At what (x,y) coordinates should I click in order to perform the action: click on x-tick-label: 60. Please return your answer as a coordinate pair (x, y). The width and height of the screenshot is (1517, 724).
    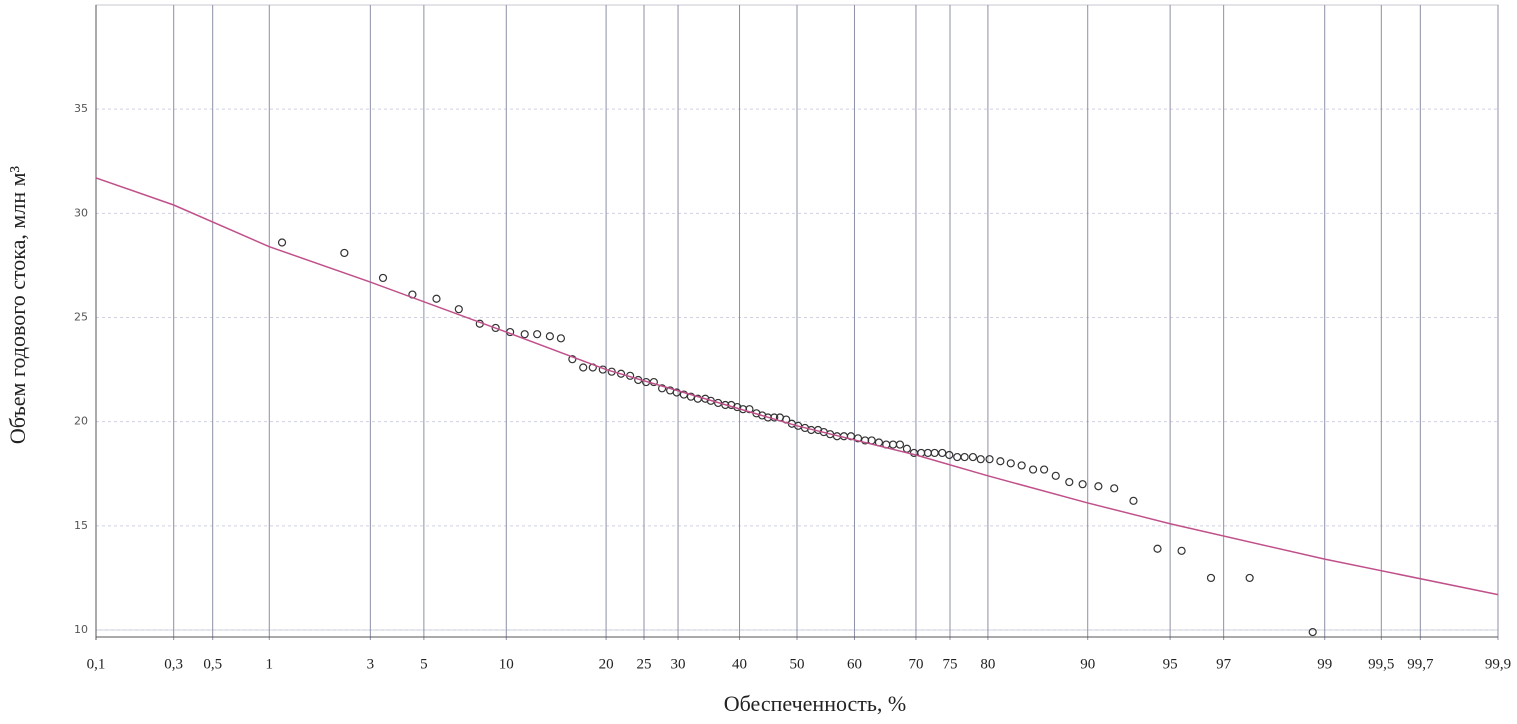
    Looking at the image, I should click on (854, 664).